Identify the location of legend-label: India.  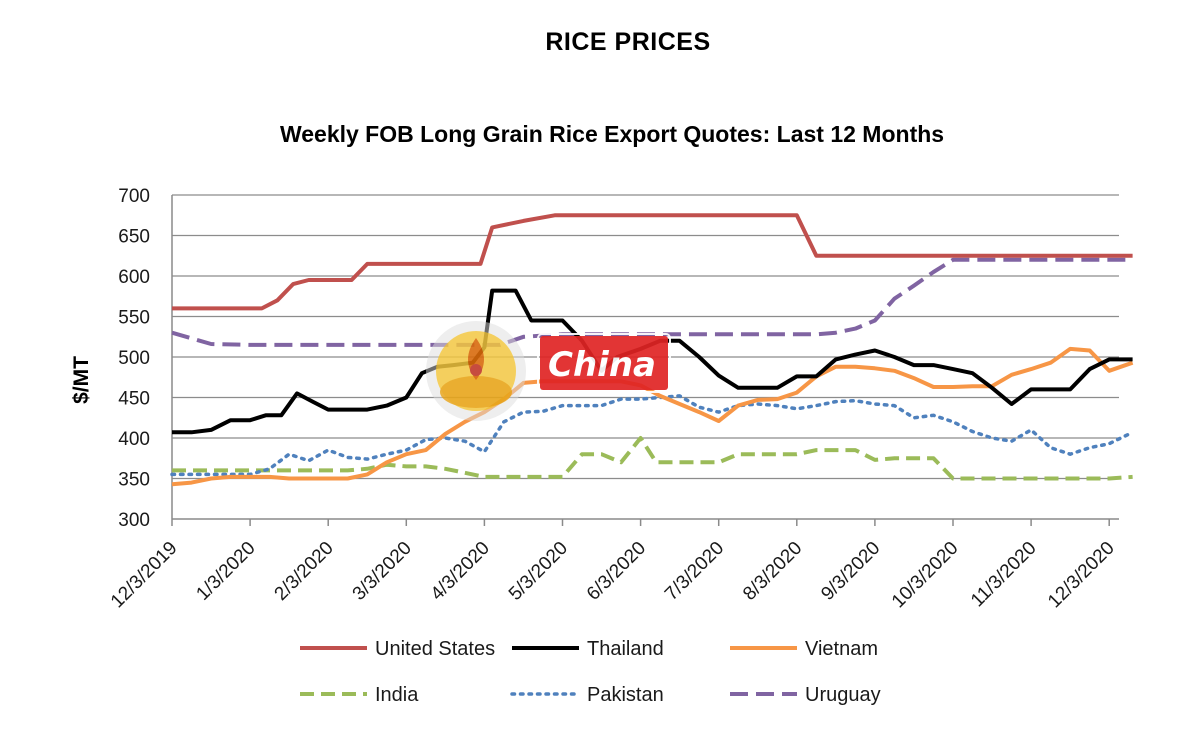
(397, 695).